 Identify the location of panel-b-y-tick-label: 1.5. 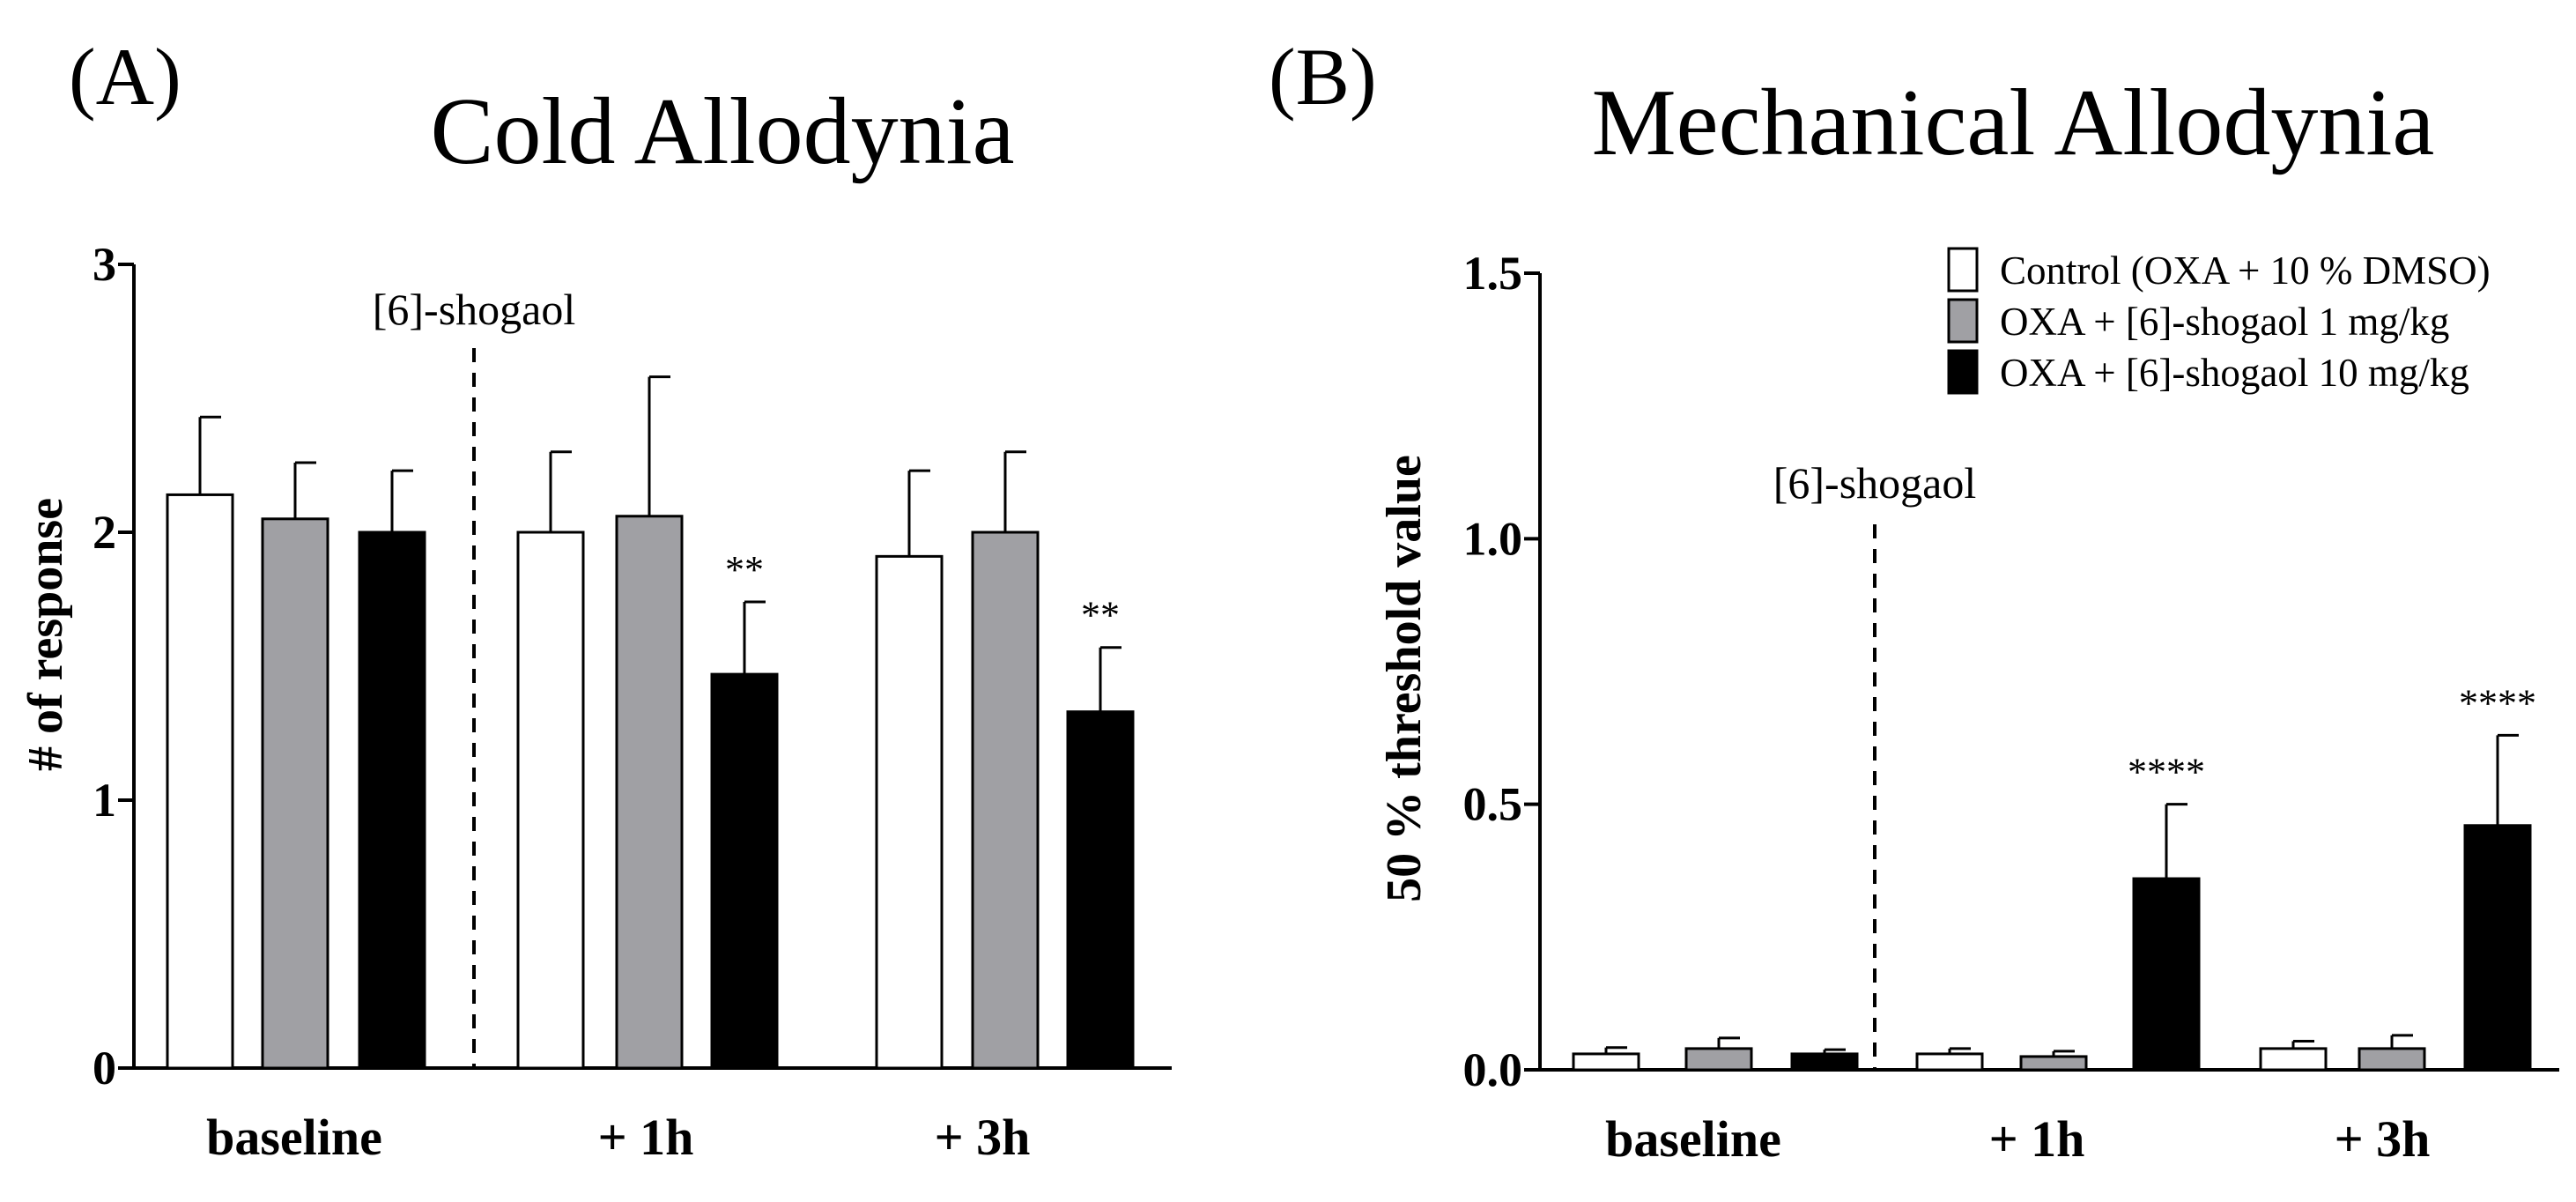
(1493, 273).